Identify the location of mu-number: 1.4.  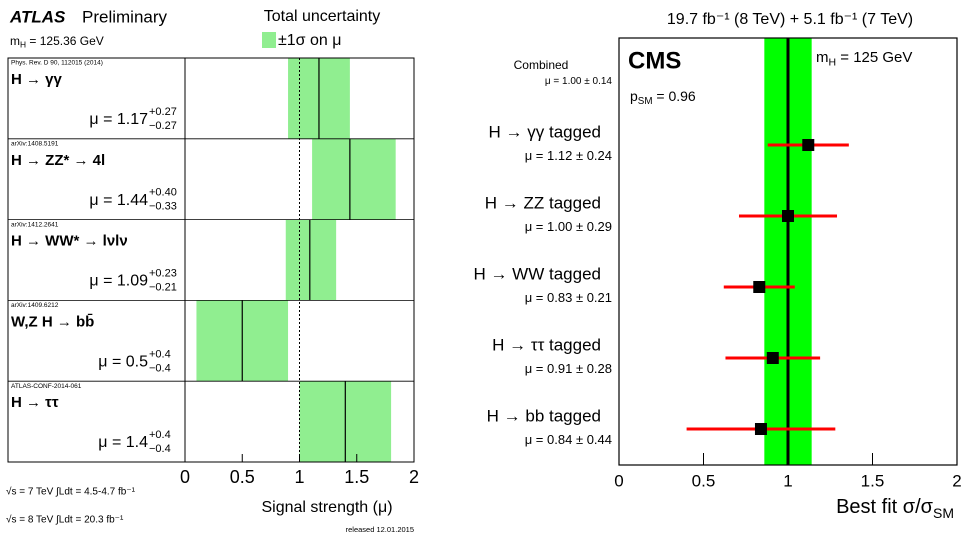
(137, 442).